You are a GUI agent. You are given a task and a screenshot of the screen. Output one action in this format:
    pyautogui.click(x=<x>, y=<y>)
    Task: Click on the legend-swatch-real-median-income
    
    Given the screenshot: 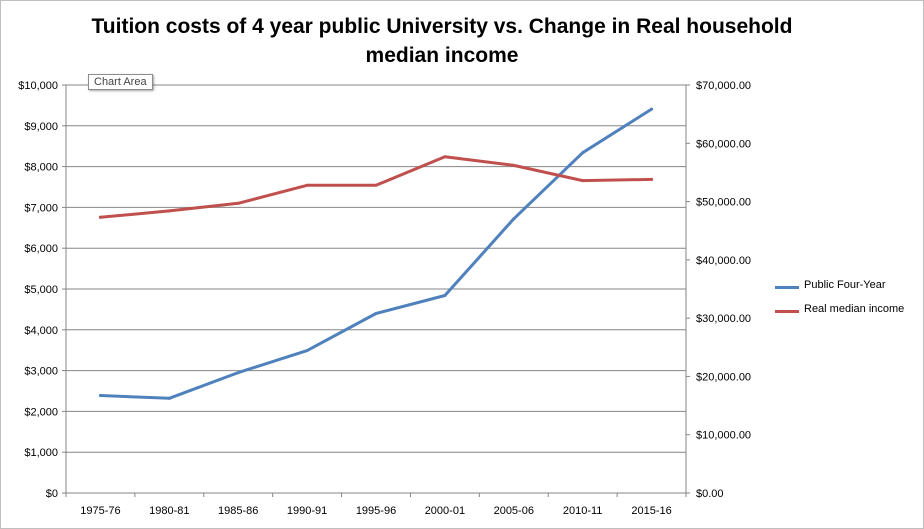 What is the action you would take?
    pyautogui.click(x=787, y=311)
    